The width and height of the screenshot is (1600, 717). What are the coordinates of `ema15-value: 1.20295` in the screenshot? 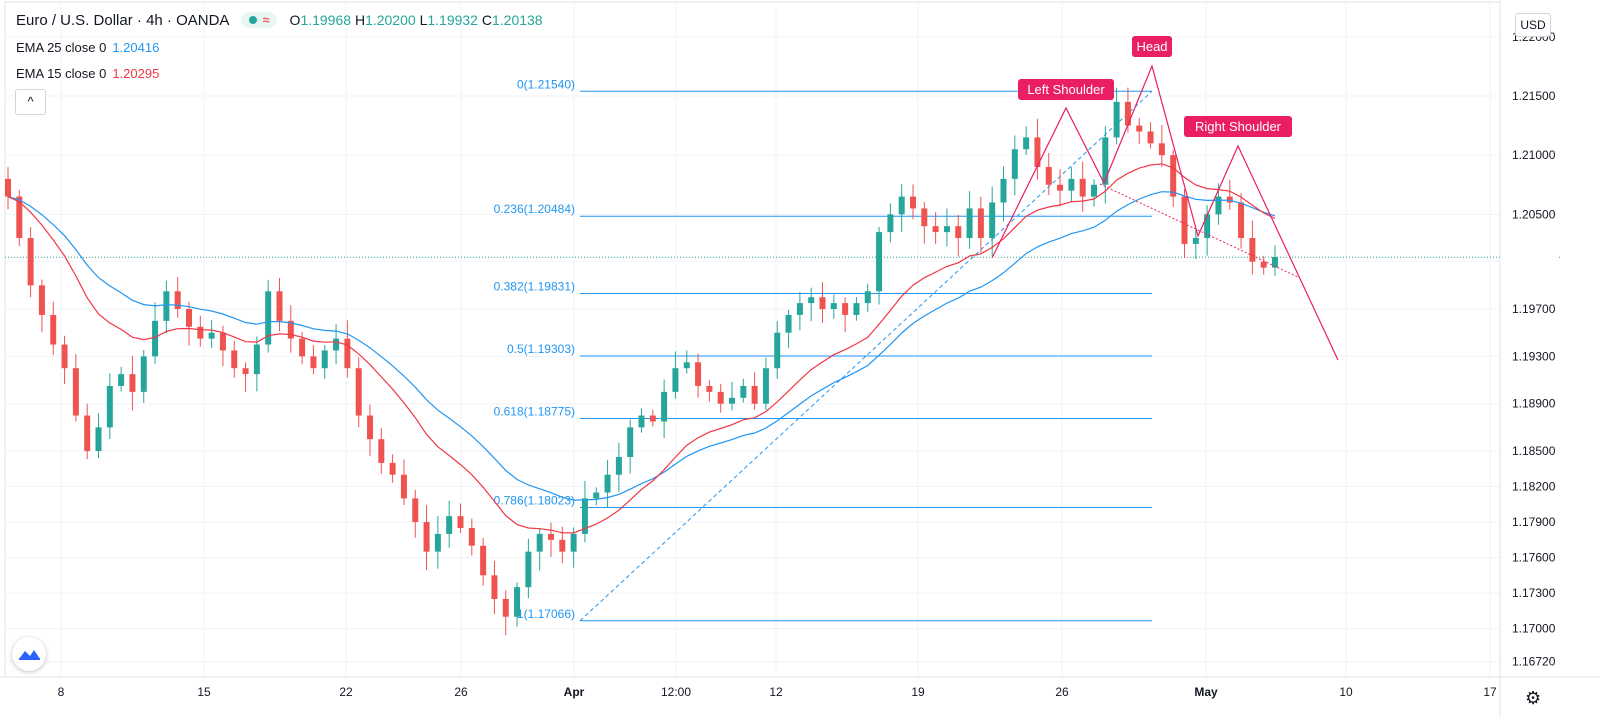 It's located at (136, 73).